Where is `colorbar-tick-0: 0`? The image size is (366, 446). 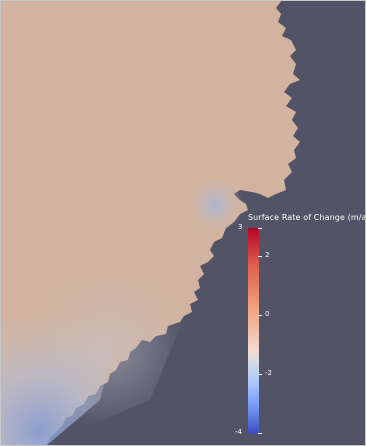
colorbar-tick-0: 0 is located at coordinates (267, 314).